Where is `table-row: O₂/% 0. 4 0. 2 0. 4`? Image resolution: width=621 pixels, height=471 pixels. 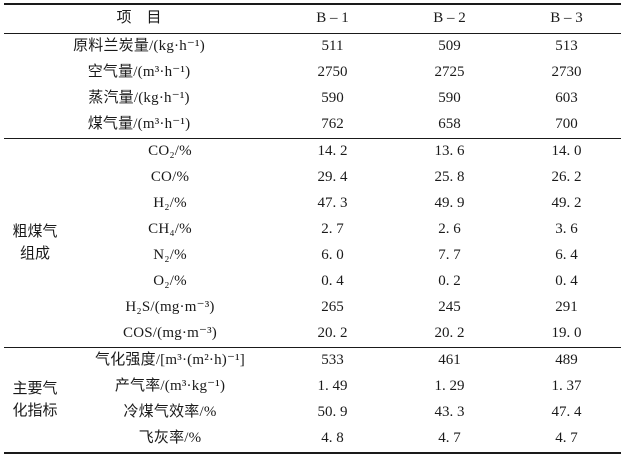 table-row: O₂/% 0. 4 0. 2 0. 4 is located at coordinates (312, 282).